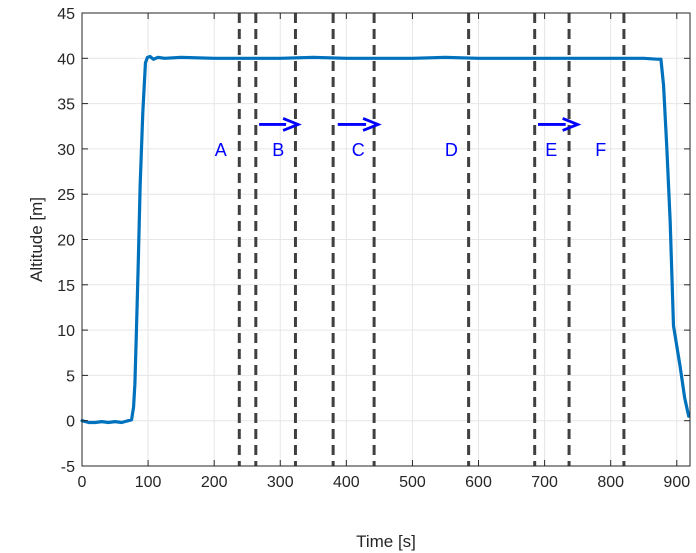 The width and height of the screenshot is (696, 553). What do you see at coordinates (66, 241) in the screenshot?
I see `y-tick-label: 20` at bounding box center [66, 241].